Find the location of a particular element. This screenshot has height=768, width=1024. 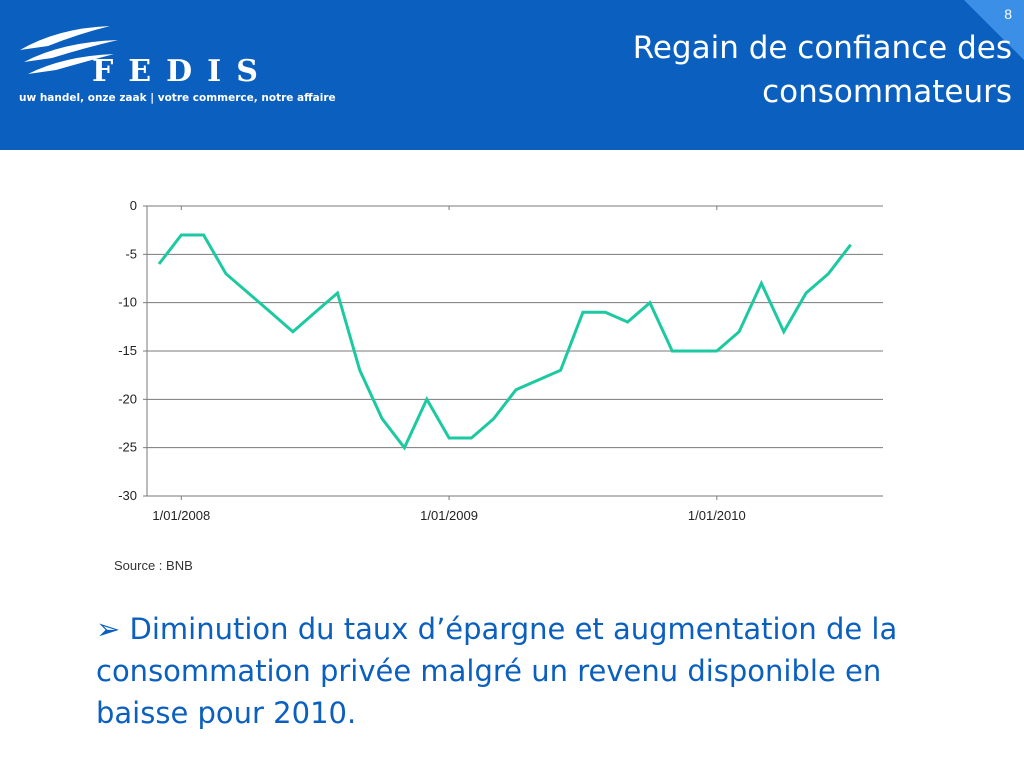

source-note: Source : BNB is located at coordinates (153, 565).